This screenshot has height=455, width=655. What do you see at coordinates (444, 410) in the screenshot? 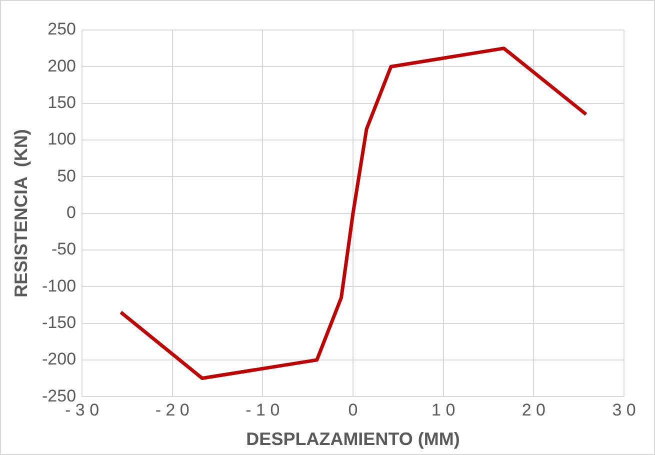
I see `x-tick-label: 1 0` at bounding box center [444, 410].